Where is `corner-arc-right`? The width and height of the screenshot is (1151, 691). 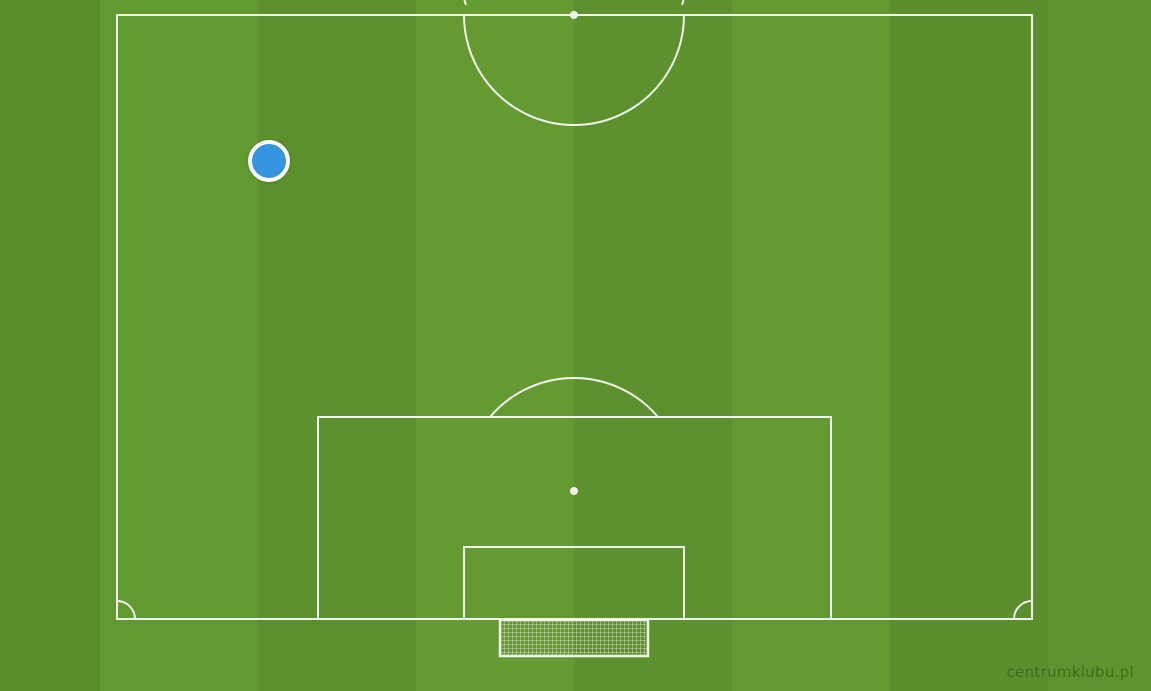
corner-arc-right is located at coordinates (1023, 610).